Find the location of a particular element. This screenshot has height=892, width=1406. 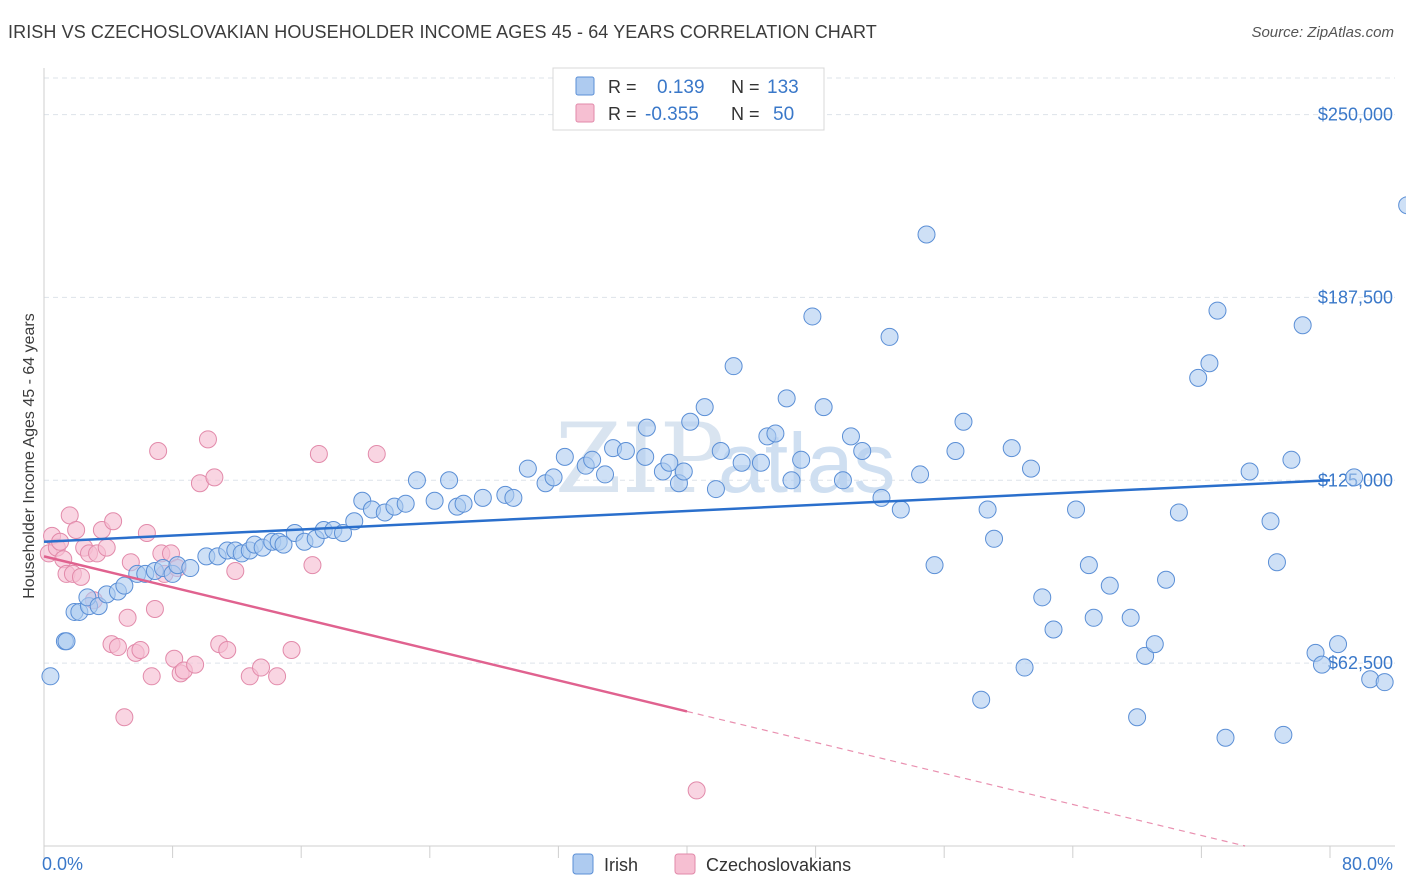

legend-bottom: Irish Czechoslovakians is located at coordinates (711, 864).